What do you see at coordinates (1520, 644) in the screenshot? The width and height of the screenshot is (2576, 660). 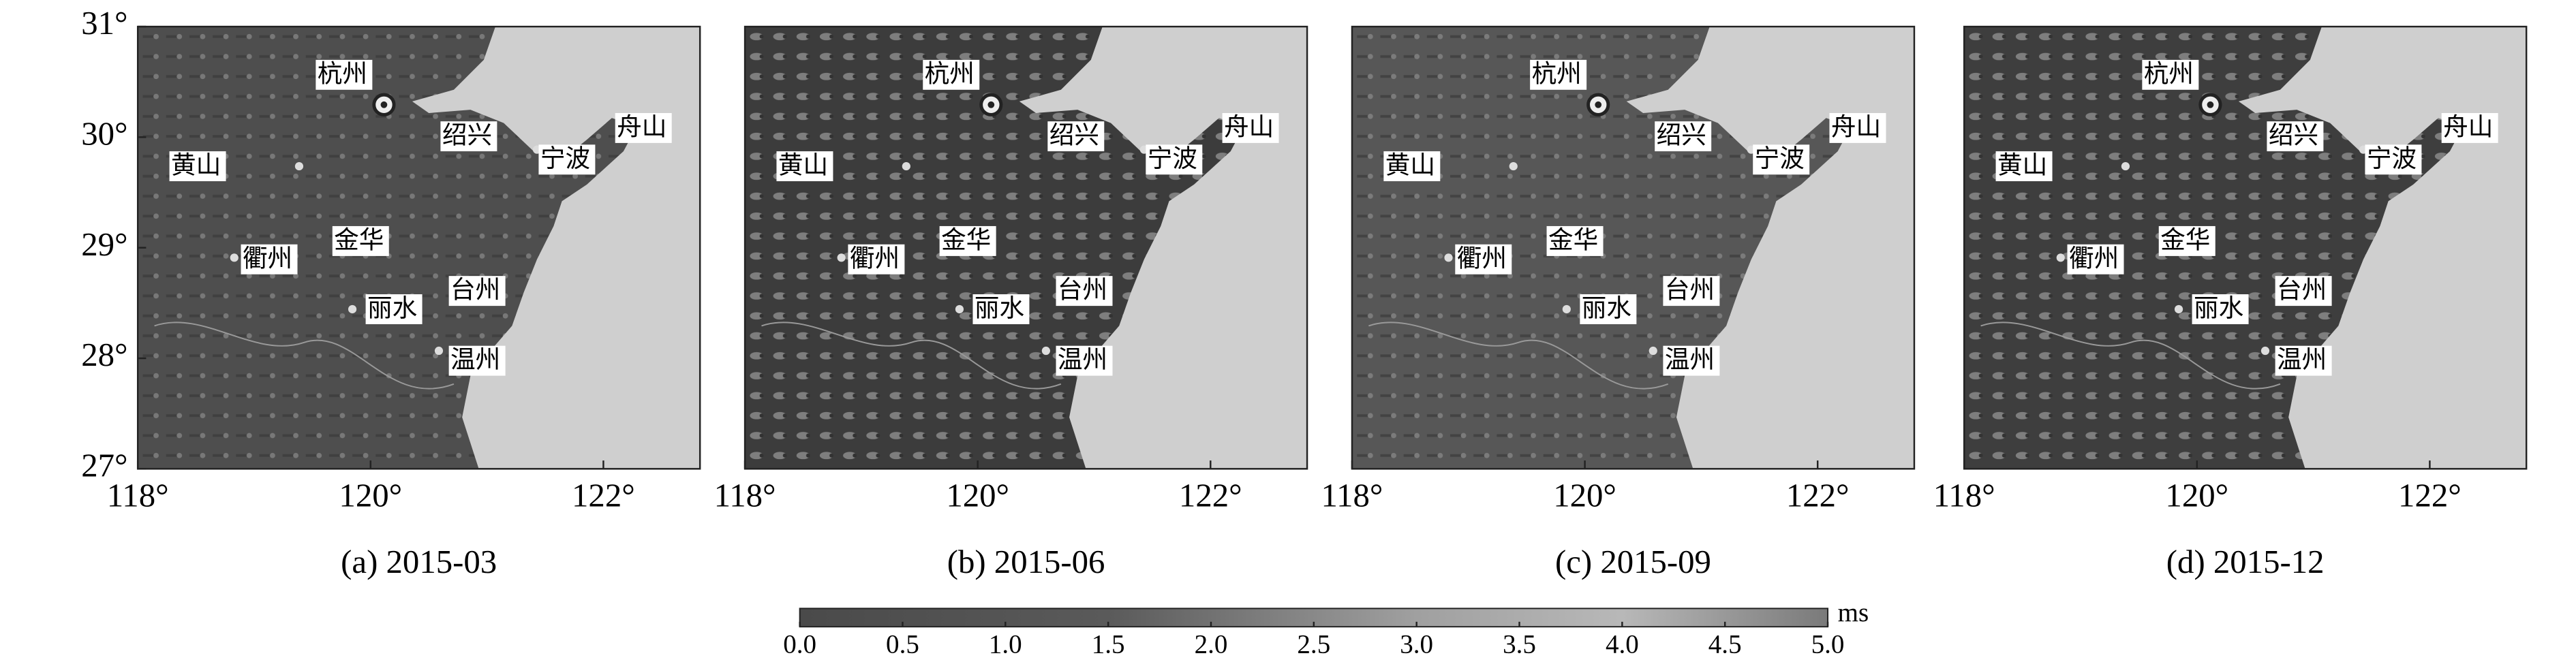 I see `colorbar-tick-label: 3.5` at bounding box center [1520, 644].